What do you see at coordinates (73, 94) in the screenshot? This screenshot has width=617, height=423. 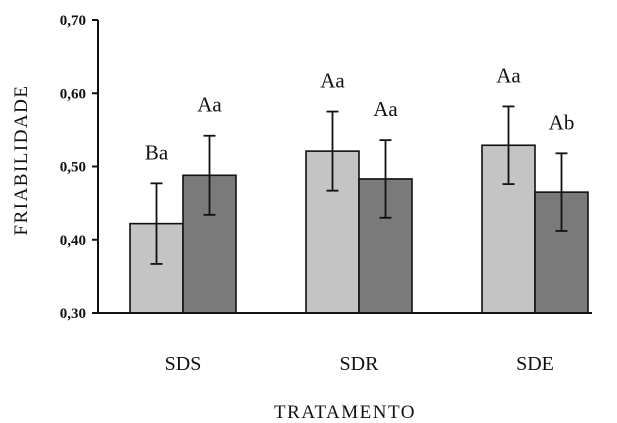 I see `y-tick-label: 0,60` at bounding box center [73, 94].